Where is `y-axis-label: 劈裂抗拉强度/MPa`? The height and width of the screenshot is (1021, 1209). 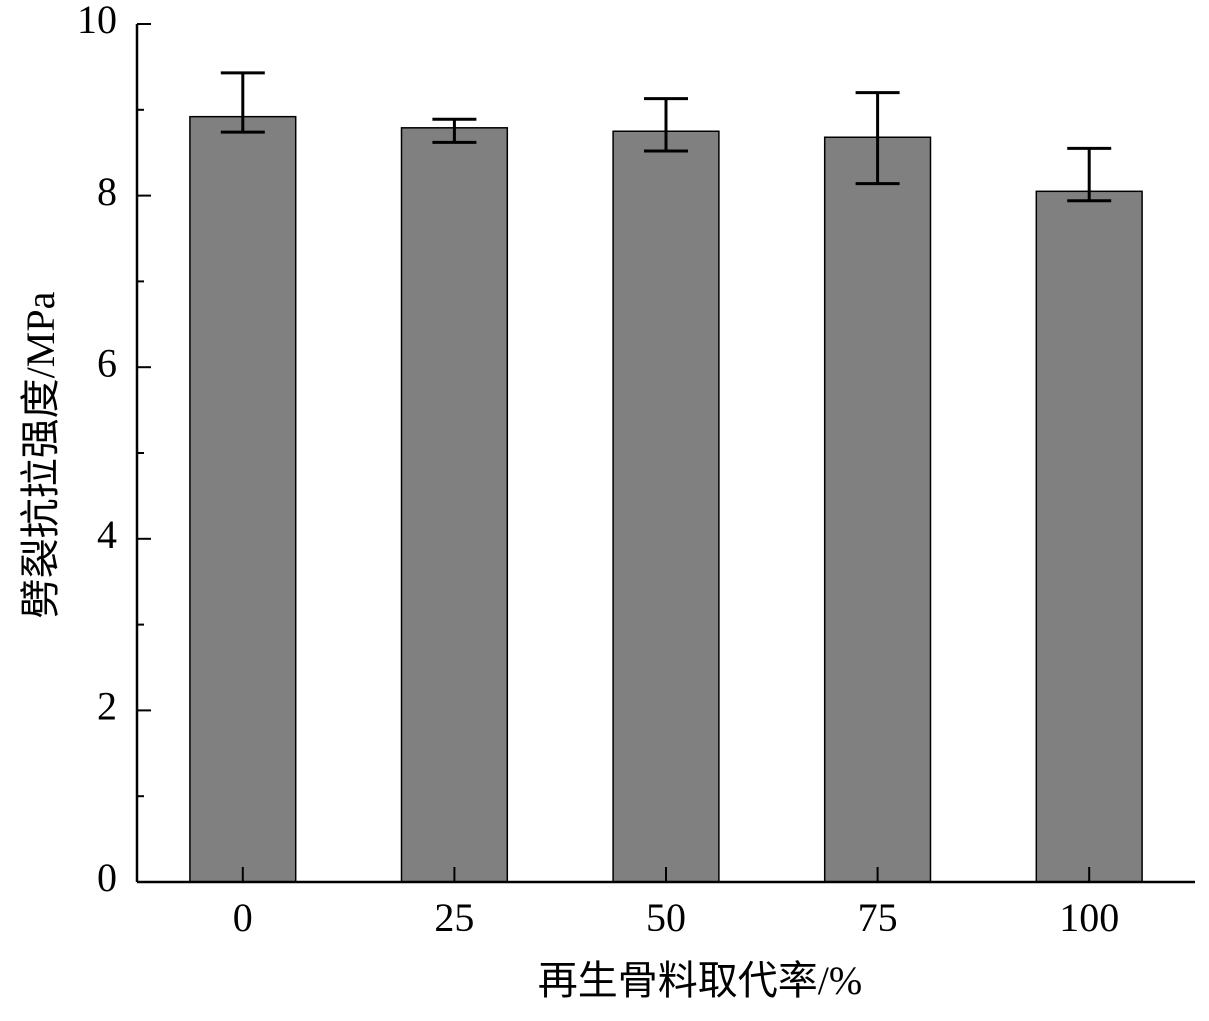 y-axis-label: 劈裂抗拉强度/MPa is located at coordinates (40, 454).